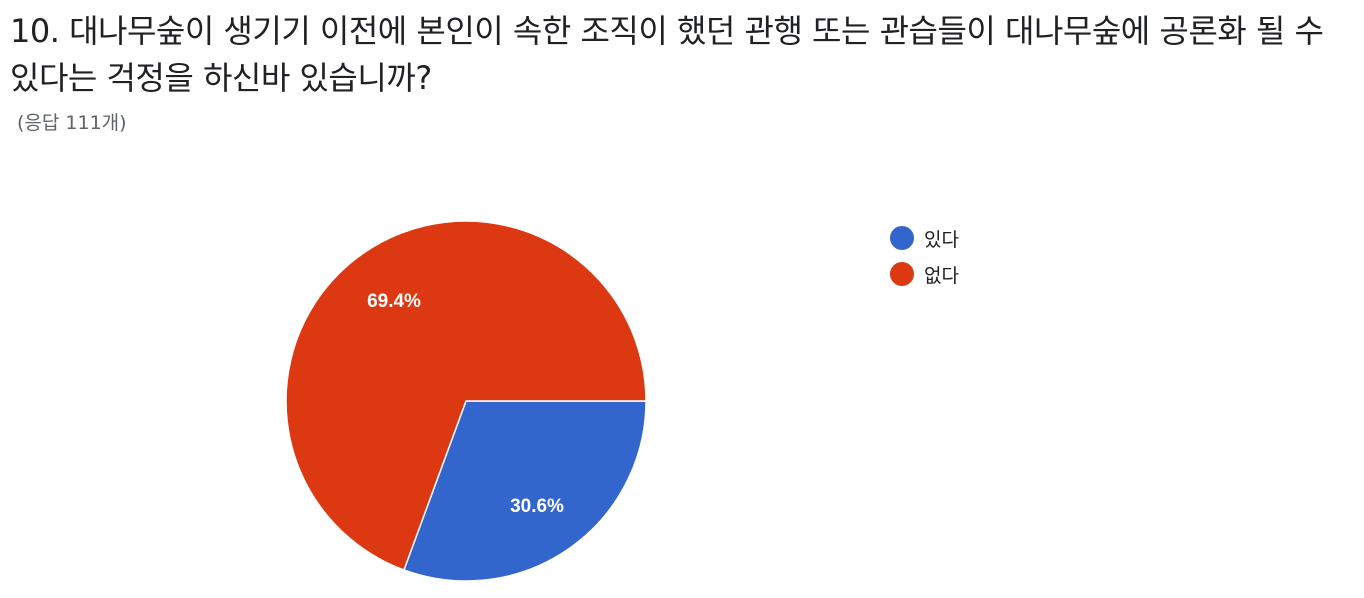  Describe the element at coordinates (902, 238) in the screenshot. I see `legend-swatch-yes` at that location.